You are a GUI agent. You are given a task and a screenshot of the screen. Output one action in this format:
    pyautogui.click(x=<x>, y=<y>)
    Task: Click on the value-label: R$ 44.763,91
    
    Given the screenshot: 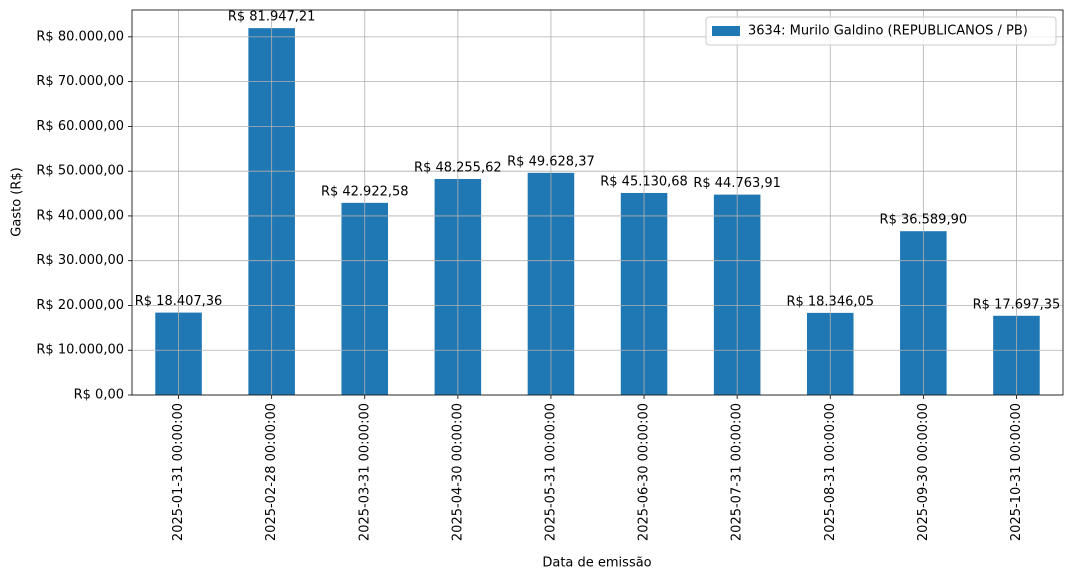 What is the action you would take?
    pyautogui.click(x=737, y=183)
    